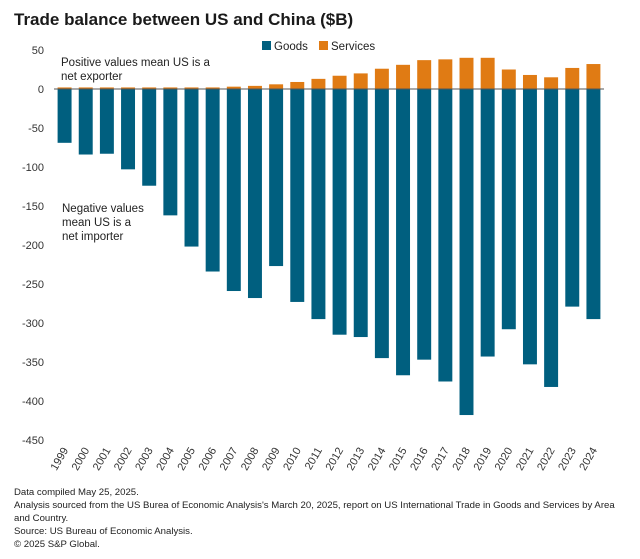 Image resolution: width=640 pixels, height=559 pixels. I want to click on bar-goods-2018, so click(466, 252).